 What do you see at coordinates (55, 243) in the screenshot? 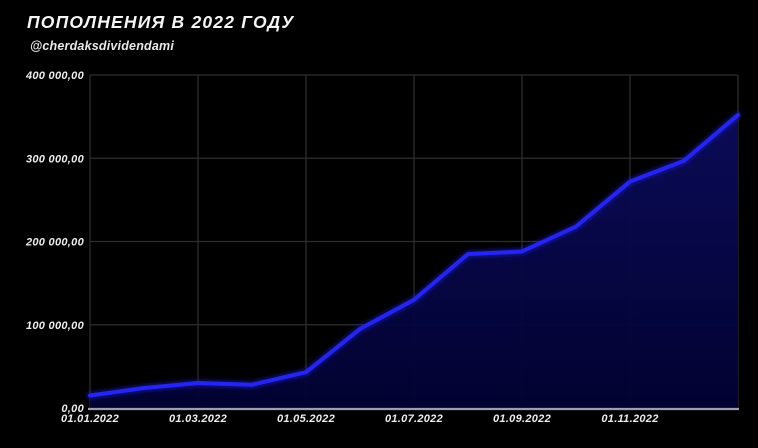
I see `y-axis-label: 200 000,00` at bounding box center [55, 243].